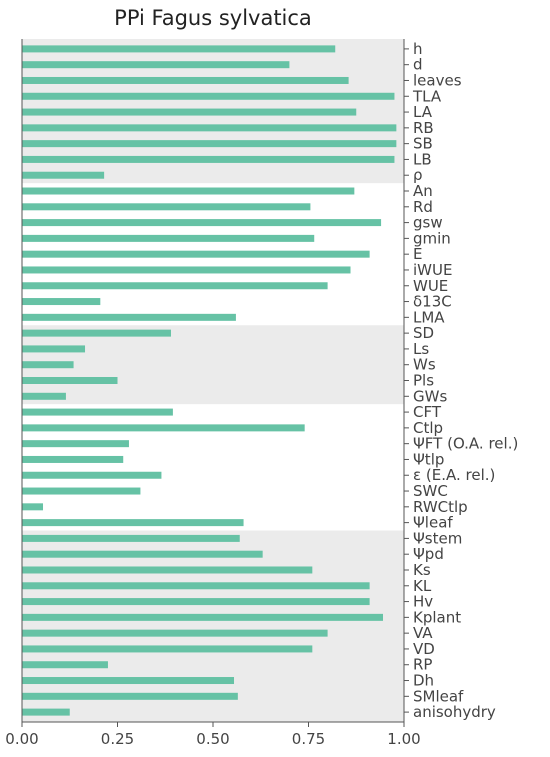 The image size is (550, 757). Describe the element at coordinates (430, 286) in the screenshot. I see `y-tick-label: WUE` at that location.